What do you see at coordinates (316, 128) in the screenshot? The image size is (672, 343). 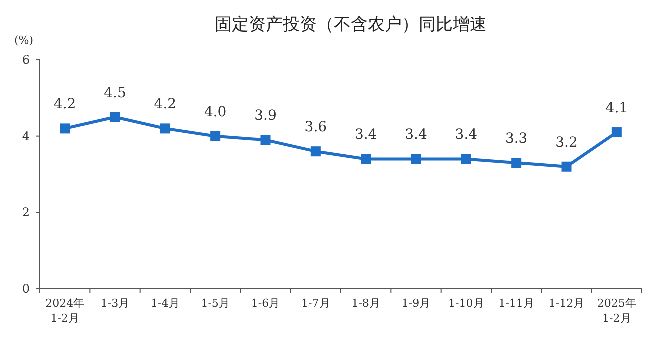 I see `text: 3.6` at bounding box center [316, 128].